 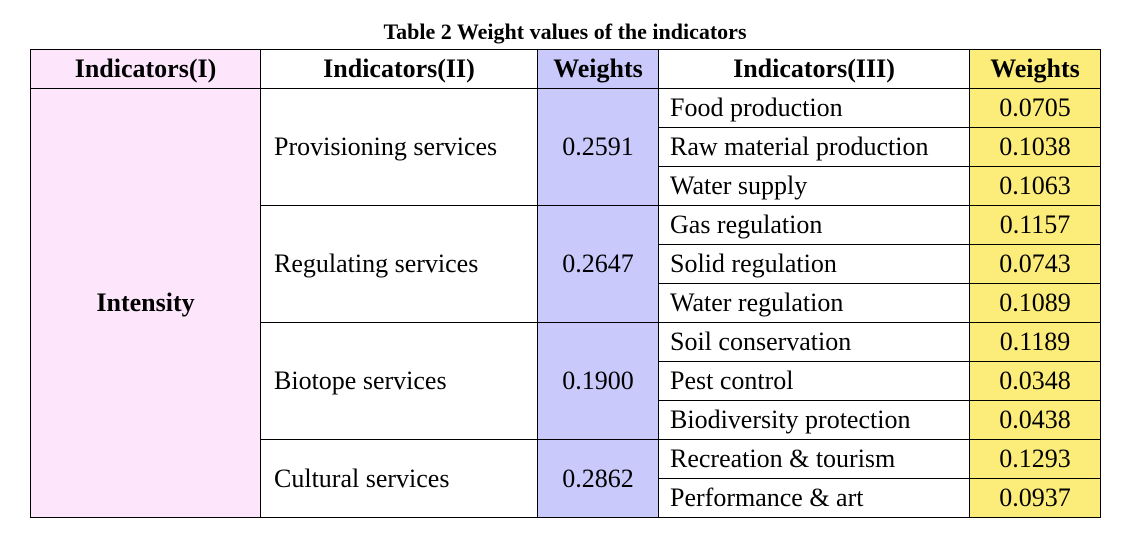 What do you see at coordinates (1035, 186) in the screenshot?
I see `item-weight-cell: 0.1063` at bounding box center [1035, 186].